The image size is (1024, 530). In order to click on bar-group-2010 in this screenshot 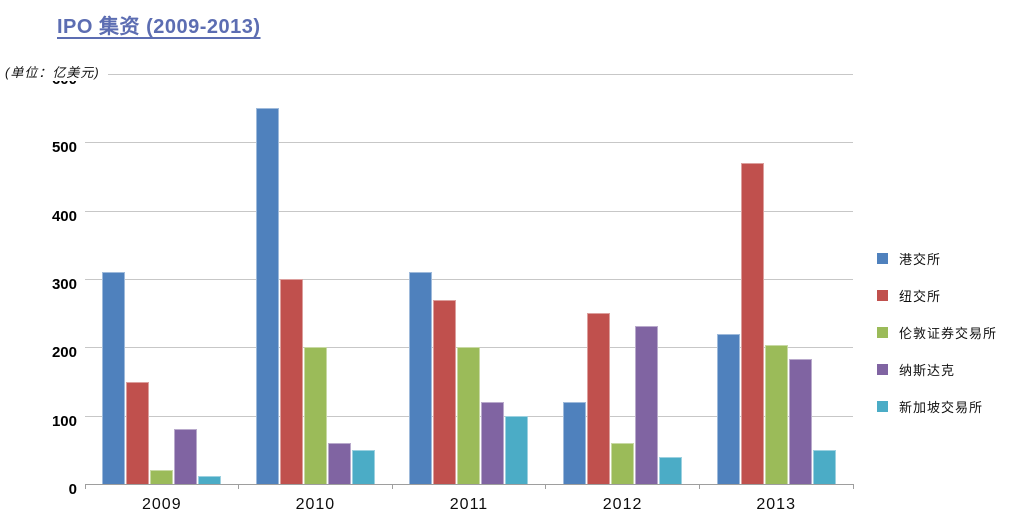, I will do `click(316, 279)`.